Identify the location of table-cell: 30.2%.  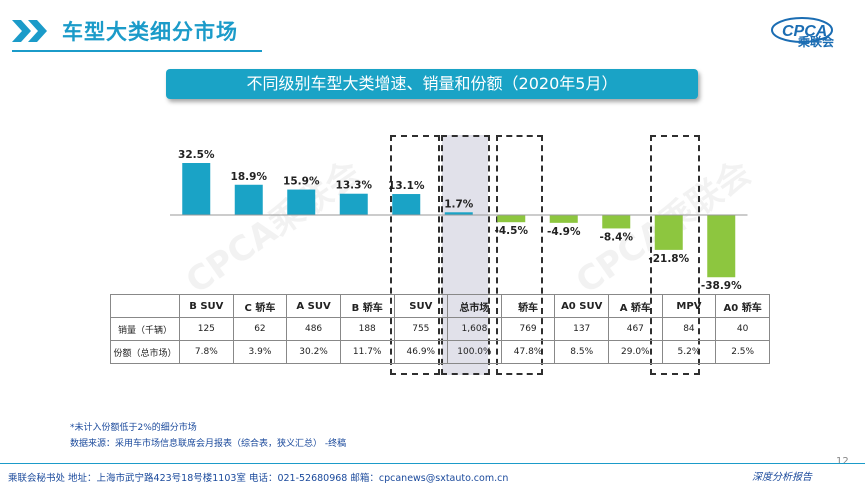
(313, 352).